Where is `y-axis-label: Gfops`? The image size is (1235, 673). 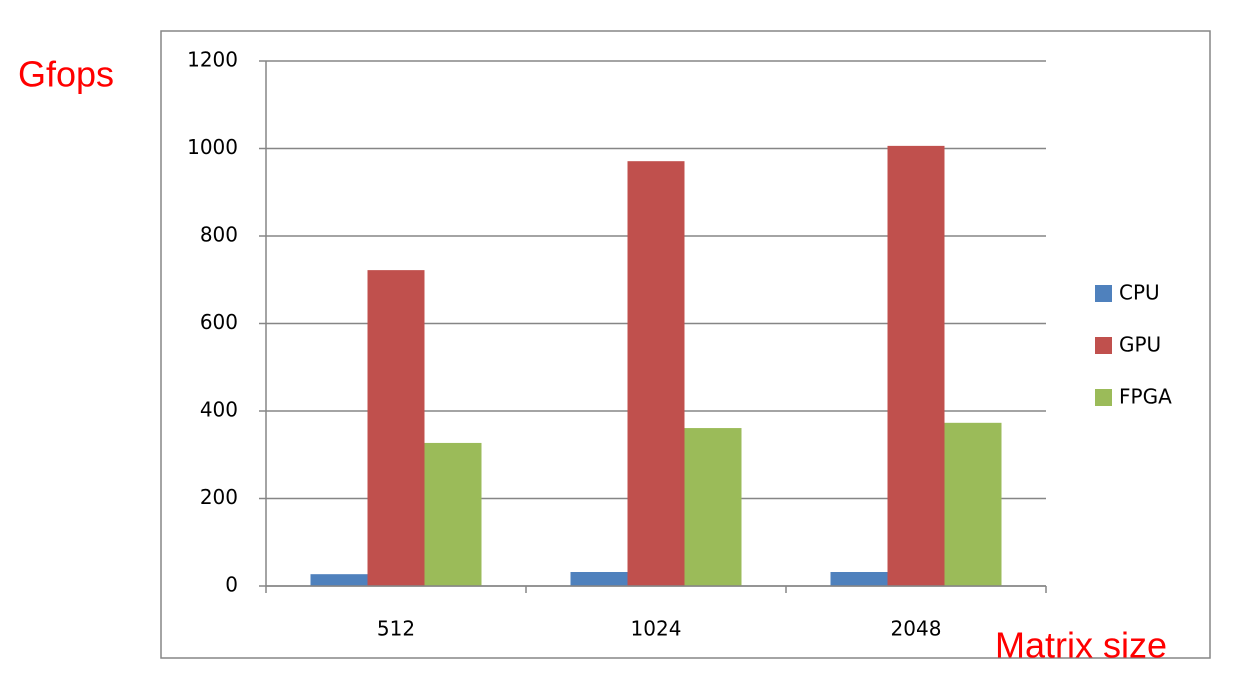 y-axis-label: Gfops is located at coordinates (66, 74).